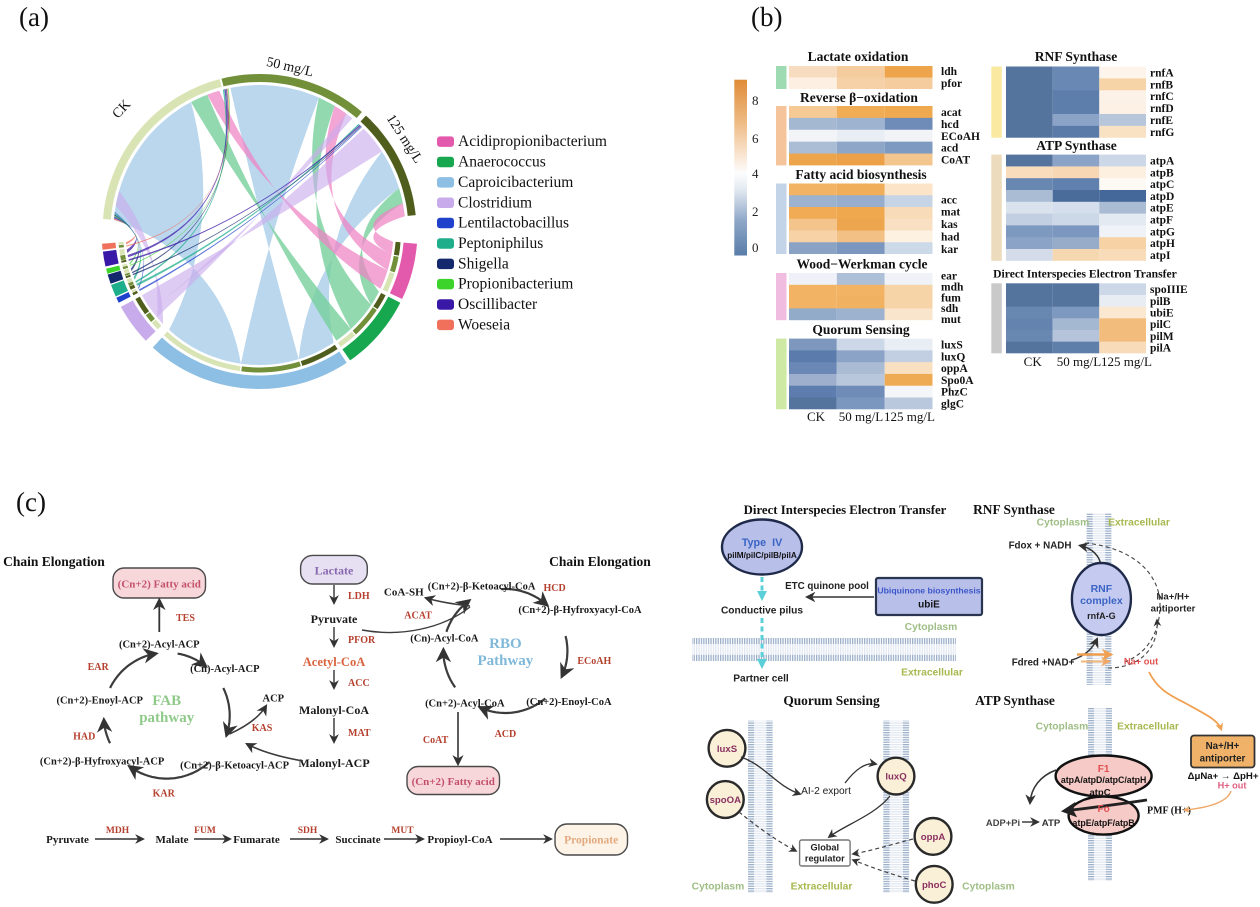 The width and height of the screenshot is (1260, 907). What do you see at coordinates (1040, 546) in the screenshot?
I see `svg-text: Fdox + NADH` at bounding box center [1040, 546].